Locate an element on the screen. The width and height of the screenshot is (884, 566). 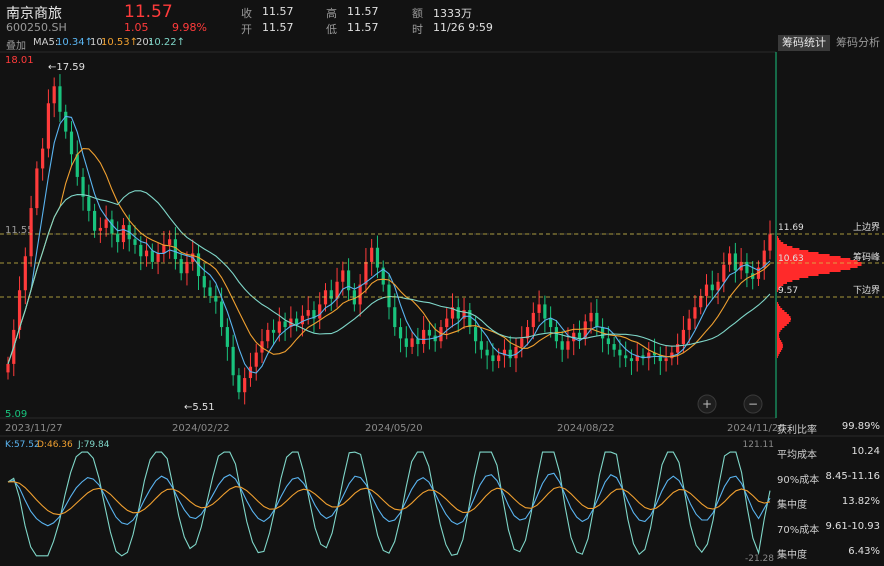
tab-chip-stats: 筹码统计 is located at coordinates (804, 43).